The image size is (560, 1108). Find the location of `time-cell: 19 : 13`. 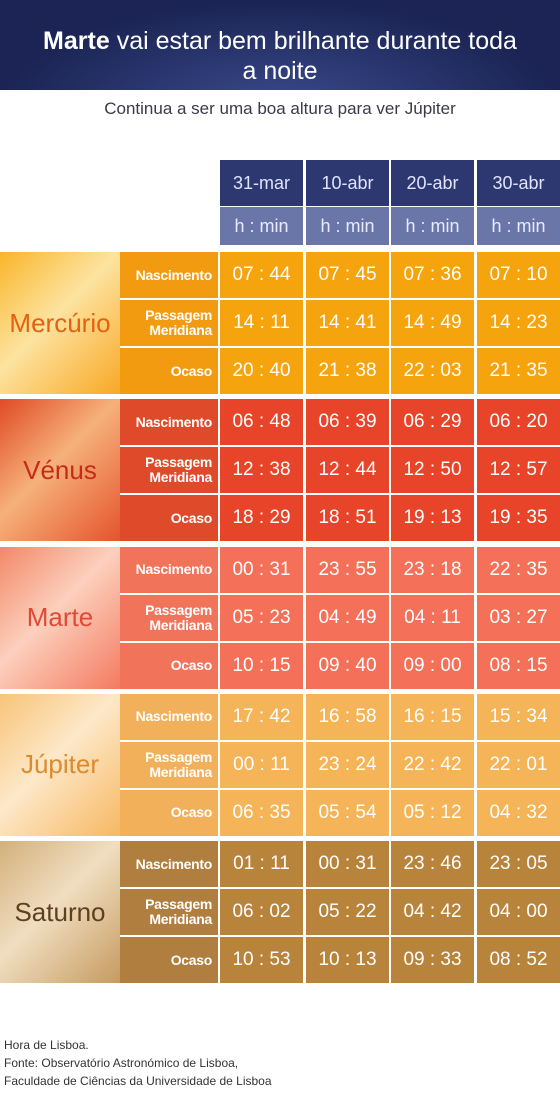

time-cell: 19 : 13 is located at coordinates (432, 518).